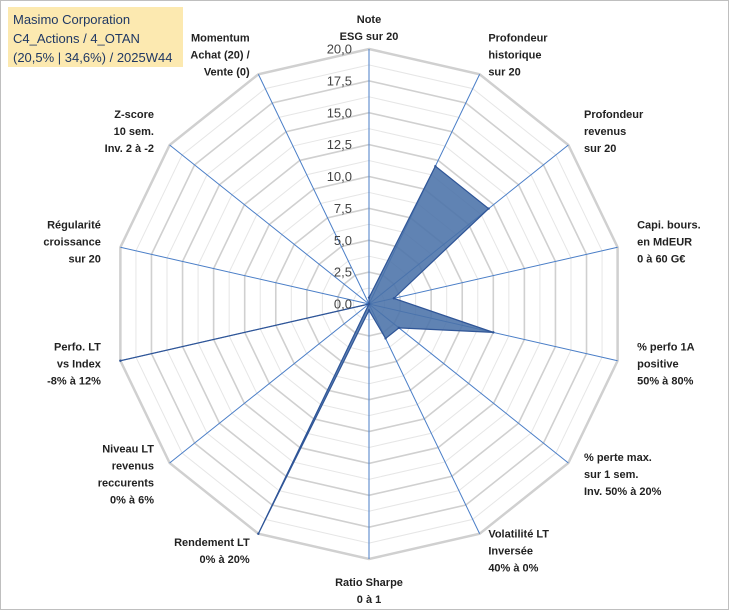  I want to click on axis-label: Rendement LT 0% à 20%, so click(212, 551).